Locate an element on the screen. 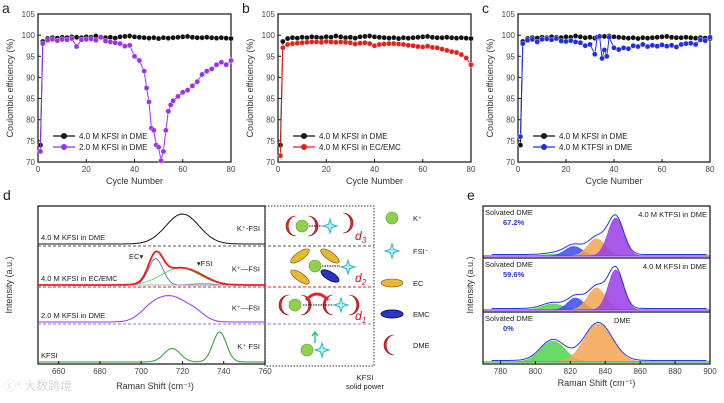 The width and height of the screenshot is (724, 403). x-tick-label: 820 is located at coordinates (571, 371).